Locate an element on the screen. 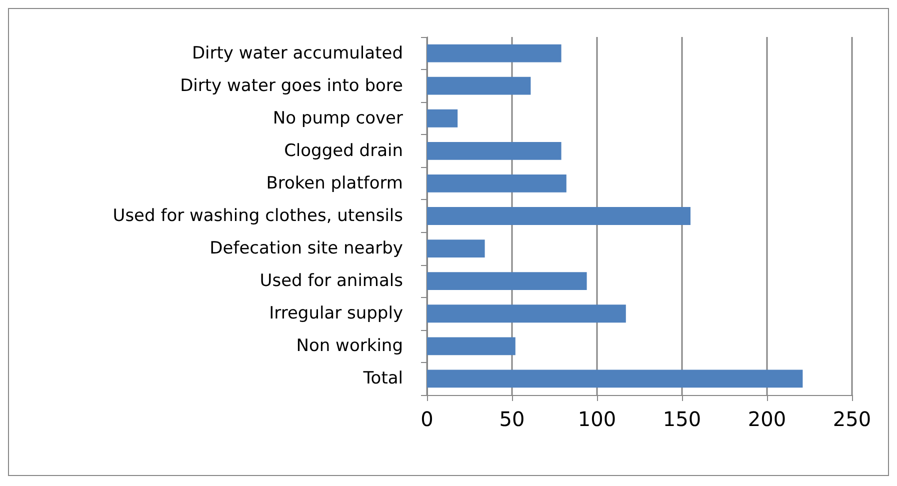 This screenshot has width=897, height=486. y-tick-label: Dirty water goes into bore is located at coordinates (291, 86).